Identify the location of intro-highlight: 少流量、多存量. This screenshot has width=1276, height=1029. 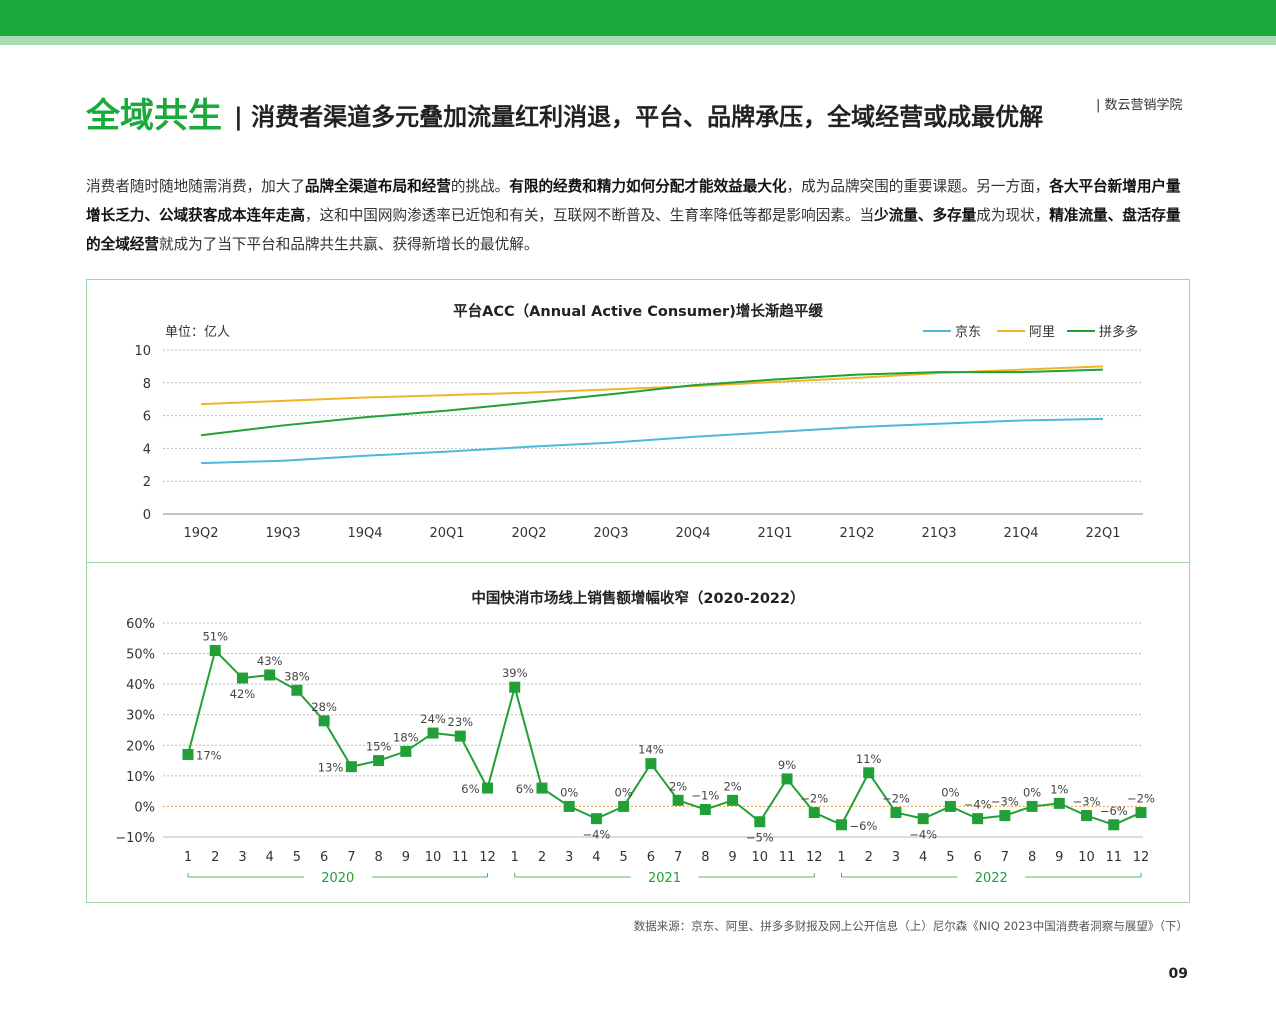
(925, 215).